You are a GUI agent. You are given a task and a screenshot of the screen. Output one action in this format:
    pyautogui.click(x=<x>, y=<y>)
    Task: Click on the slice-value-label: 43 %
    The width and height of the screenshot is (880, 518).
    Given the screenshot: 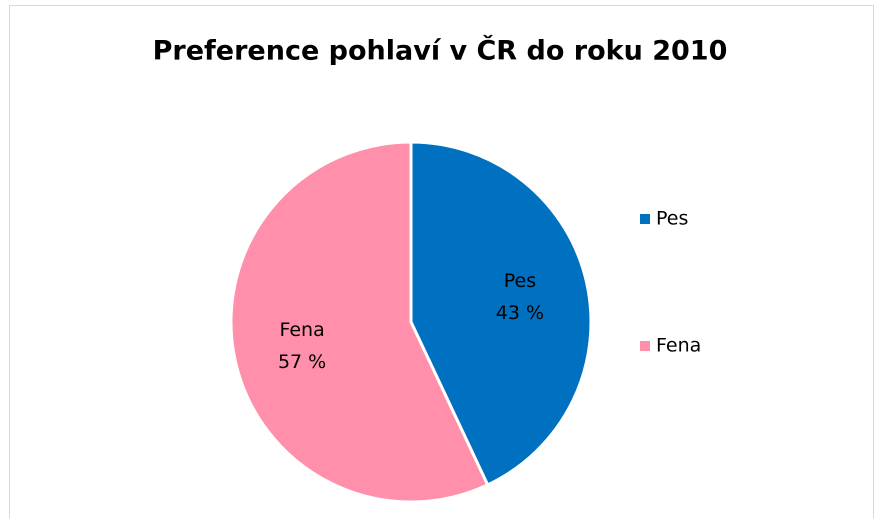 What is the action you would take?
    pyautogui.click(x=520, y=313)
    